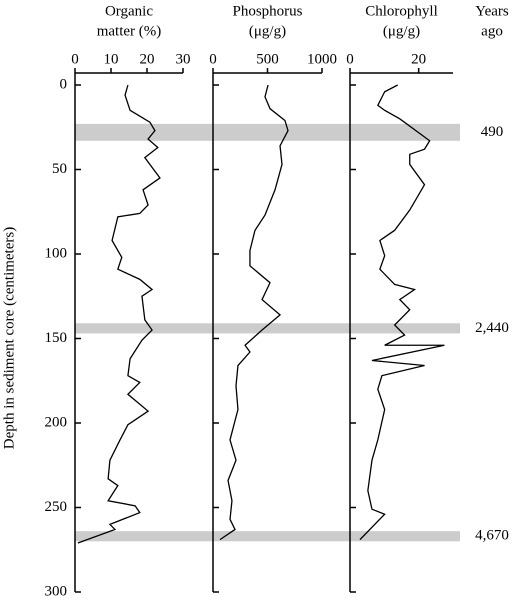 This screenshot has height=600, width=513. Describe the element at coordinates (56, 591) in the screenshot. I see `y-tick-label: 300` at that location.